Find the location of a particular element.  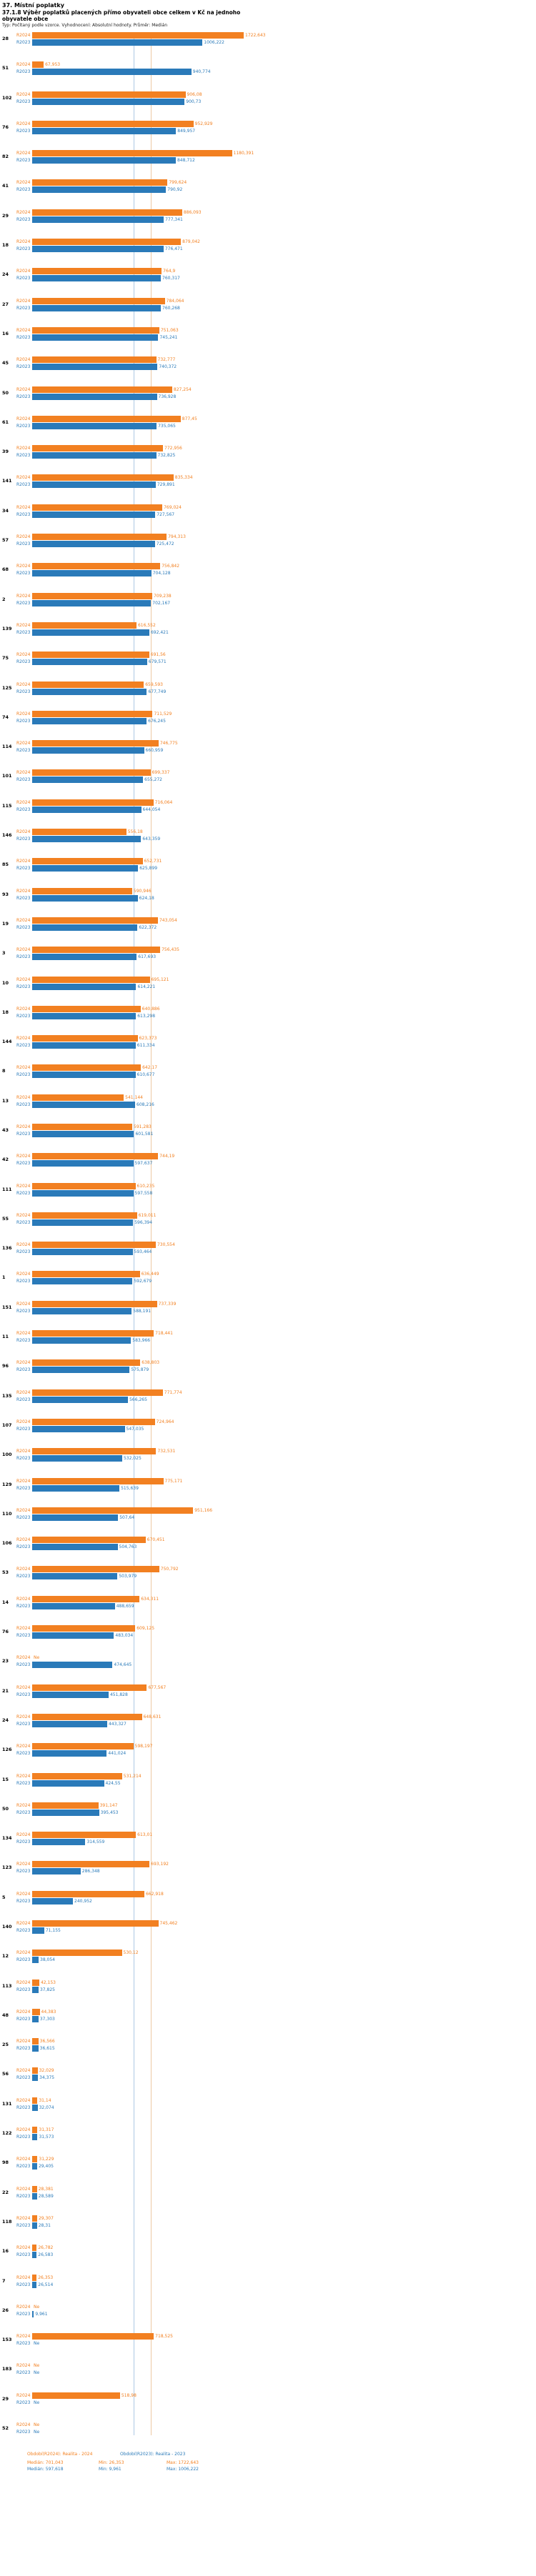

bar-pair: R2024 648,631 R2023 443,327 is located at coordinates (88, 1720).